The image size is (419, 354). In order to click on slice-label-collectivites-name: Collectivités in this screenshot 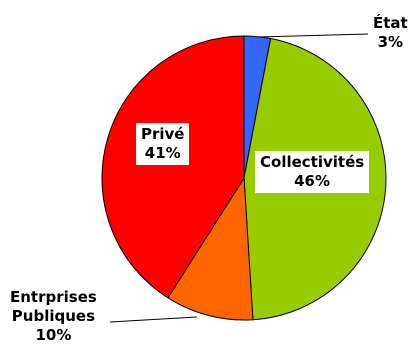, I will do `click(312, 162)`.